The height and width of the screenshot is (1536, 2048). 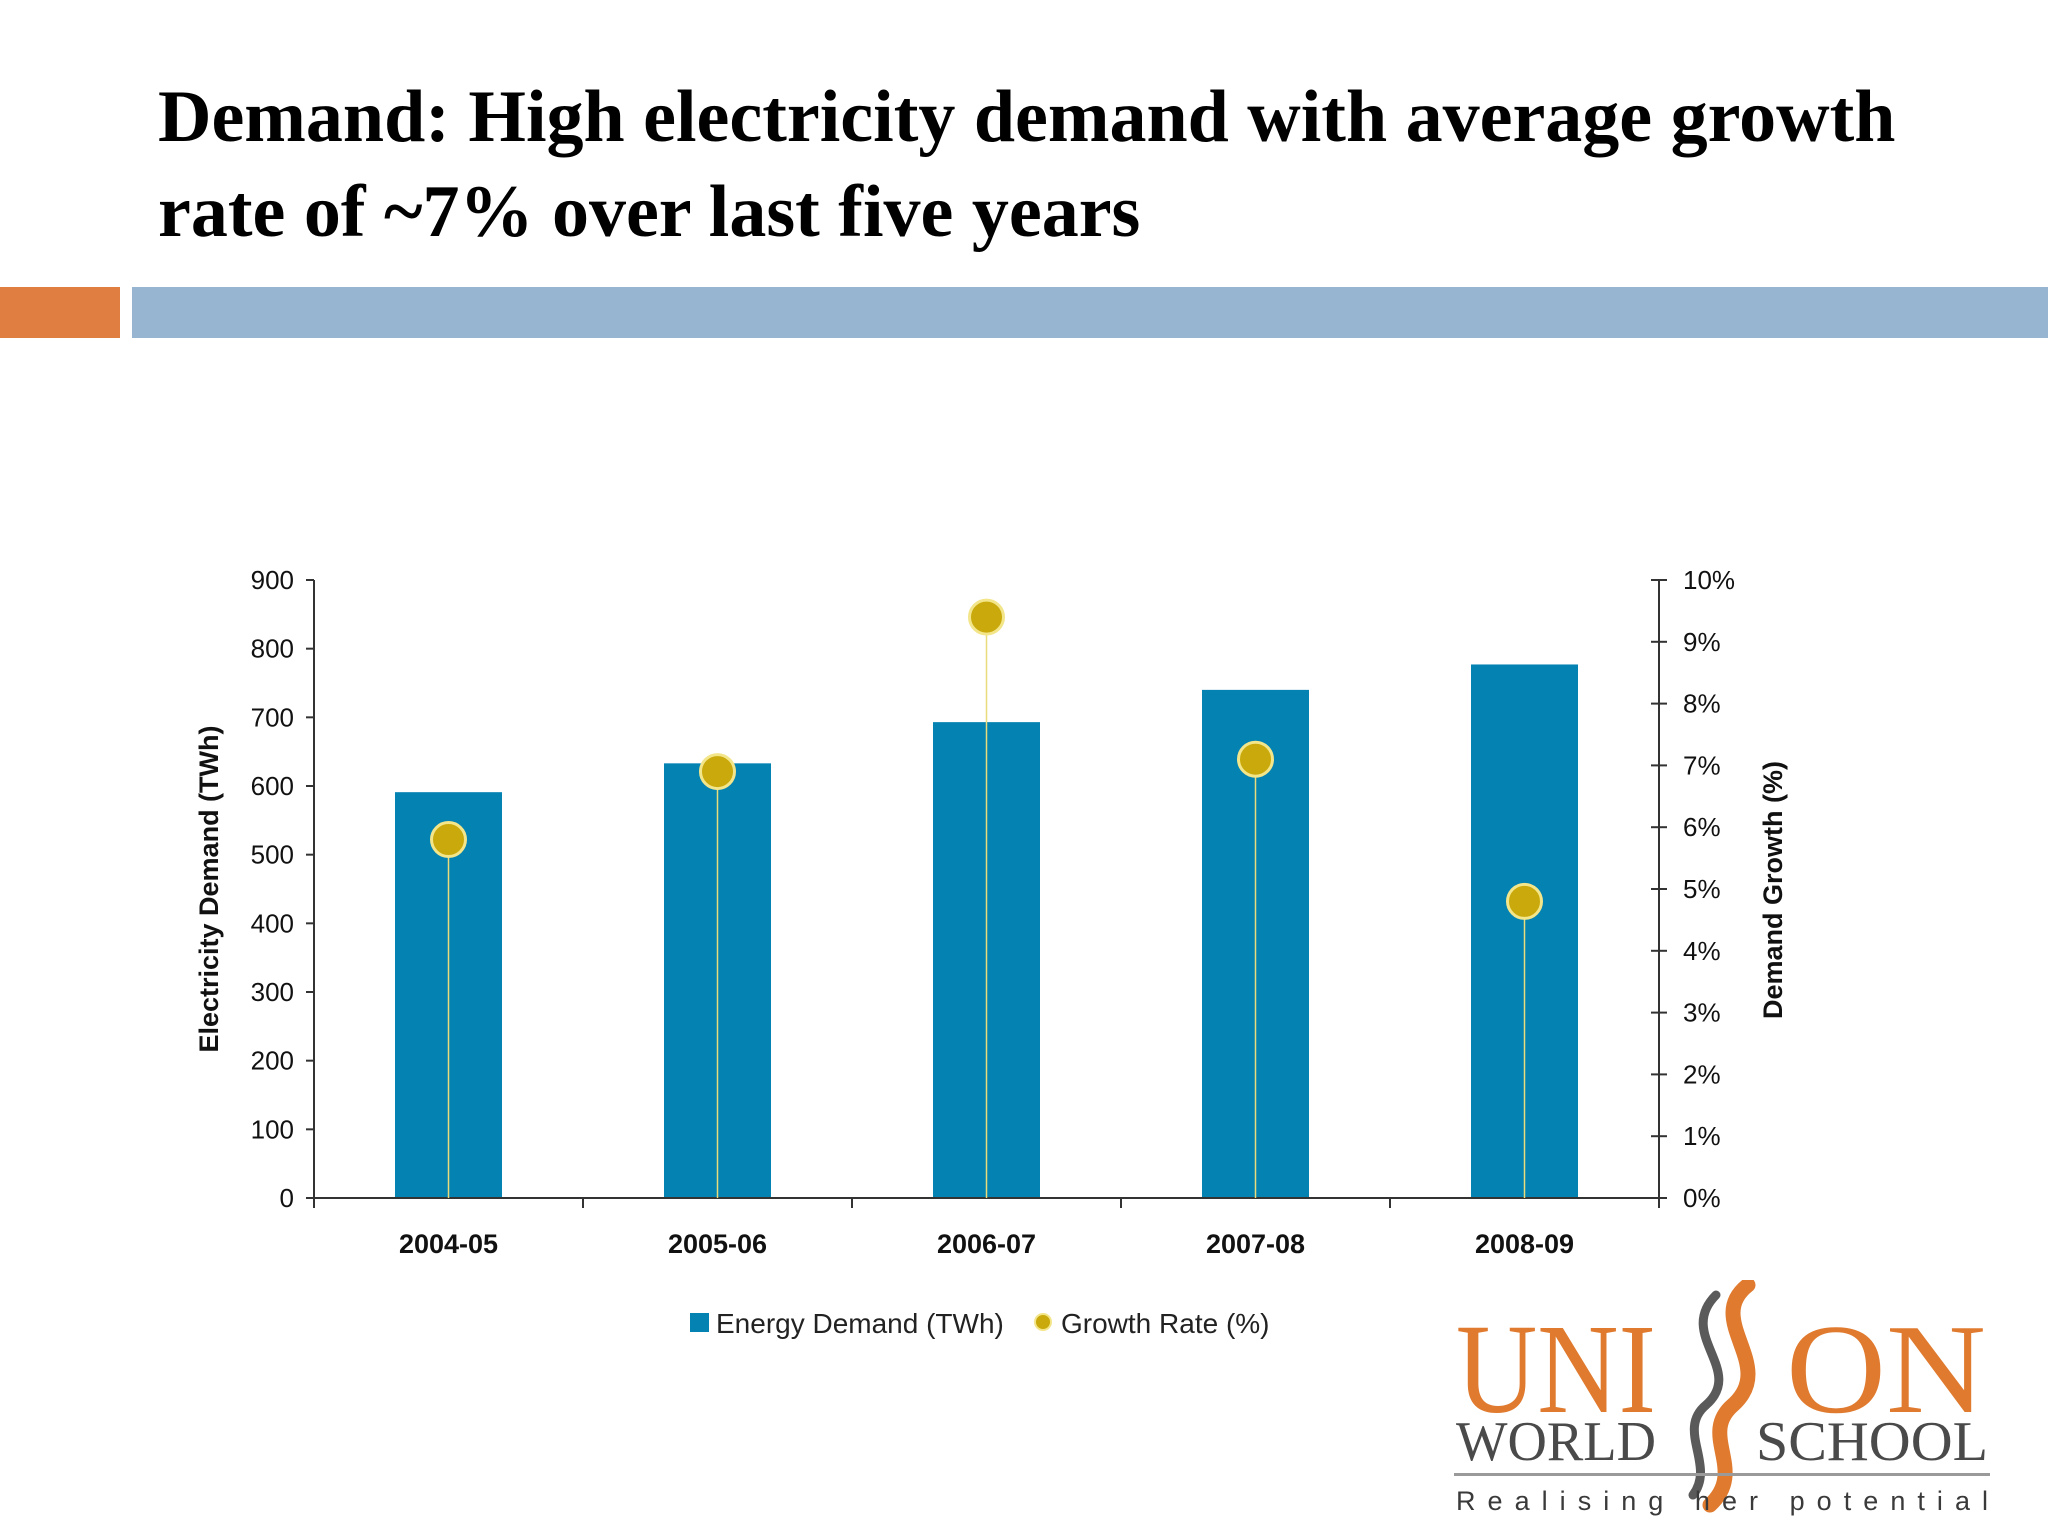 I want to click on legend-label-growth: Growth Rate (%), so click(x=1165, y=1323).